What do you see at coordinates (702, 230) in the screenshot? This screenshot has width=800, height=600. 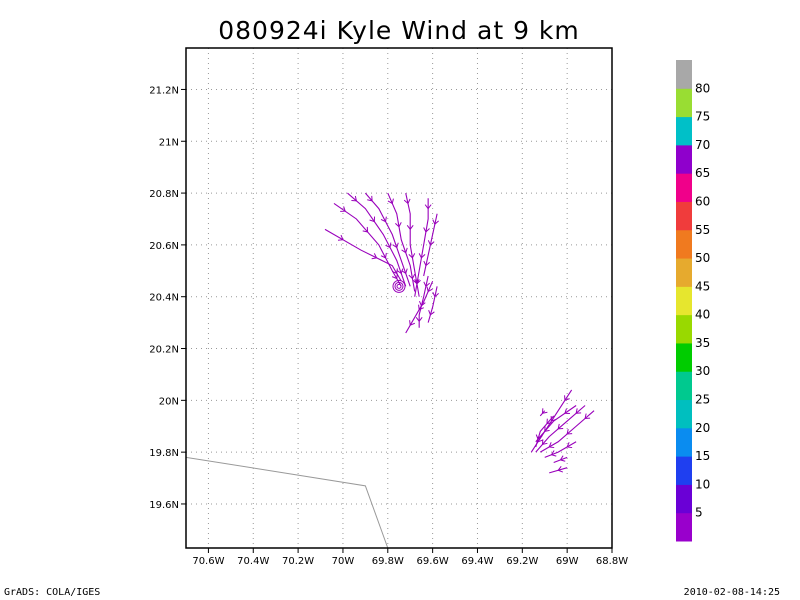 I see `colorbar-label: 55` at bounding box center [702, 230].